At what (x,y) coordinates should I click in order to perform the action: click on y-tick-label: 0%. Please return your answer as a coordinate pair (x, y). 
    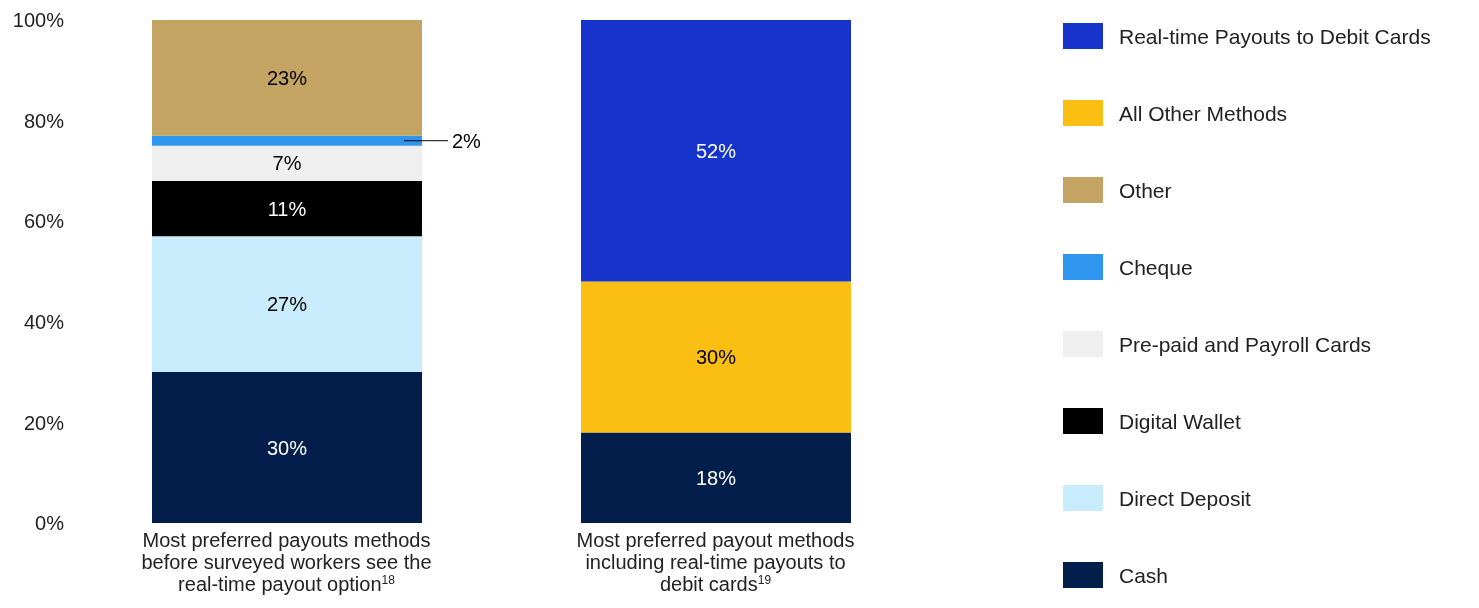
    Looking at the image, I should click on (50, 523).